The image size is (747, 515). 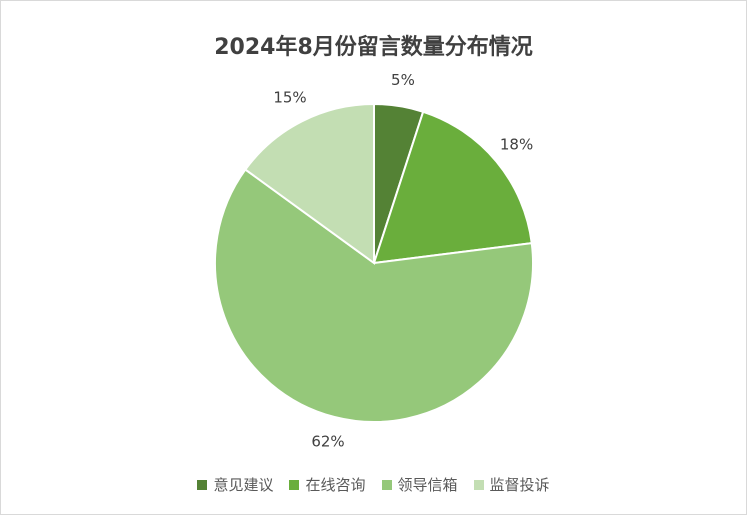 What do you see at coordinates (519, 485) in the screenshot?
I see `legend-label-4: 监督投诉` at bounding box center [519, 485].